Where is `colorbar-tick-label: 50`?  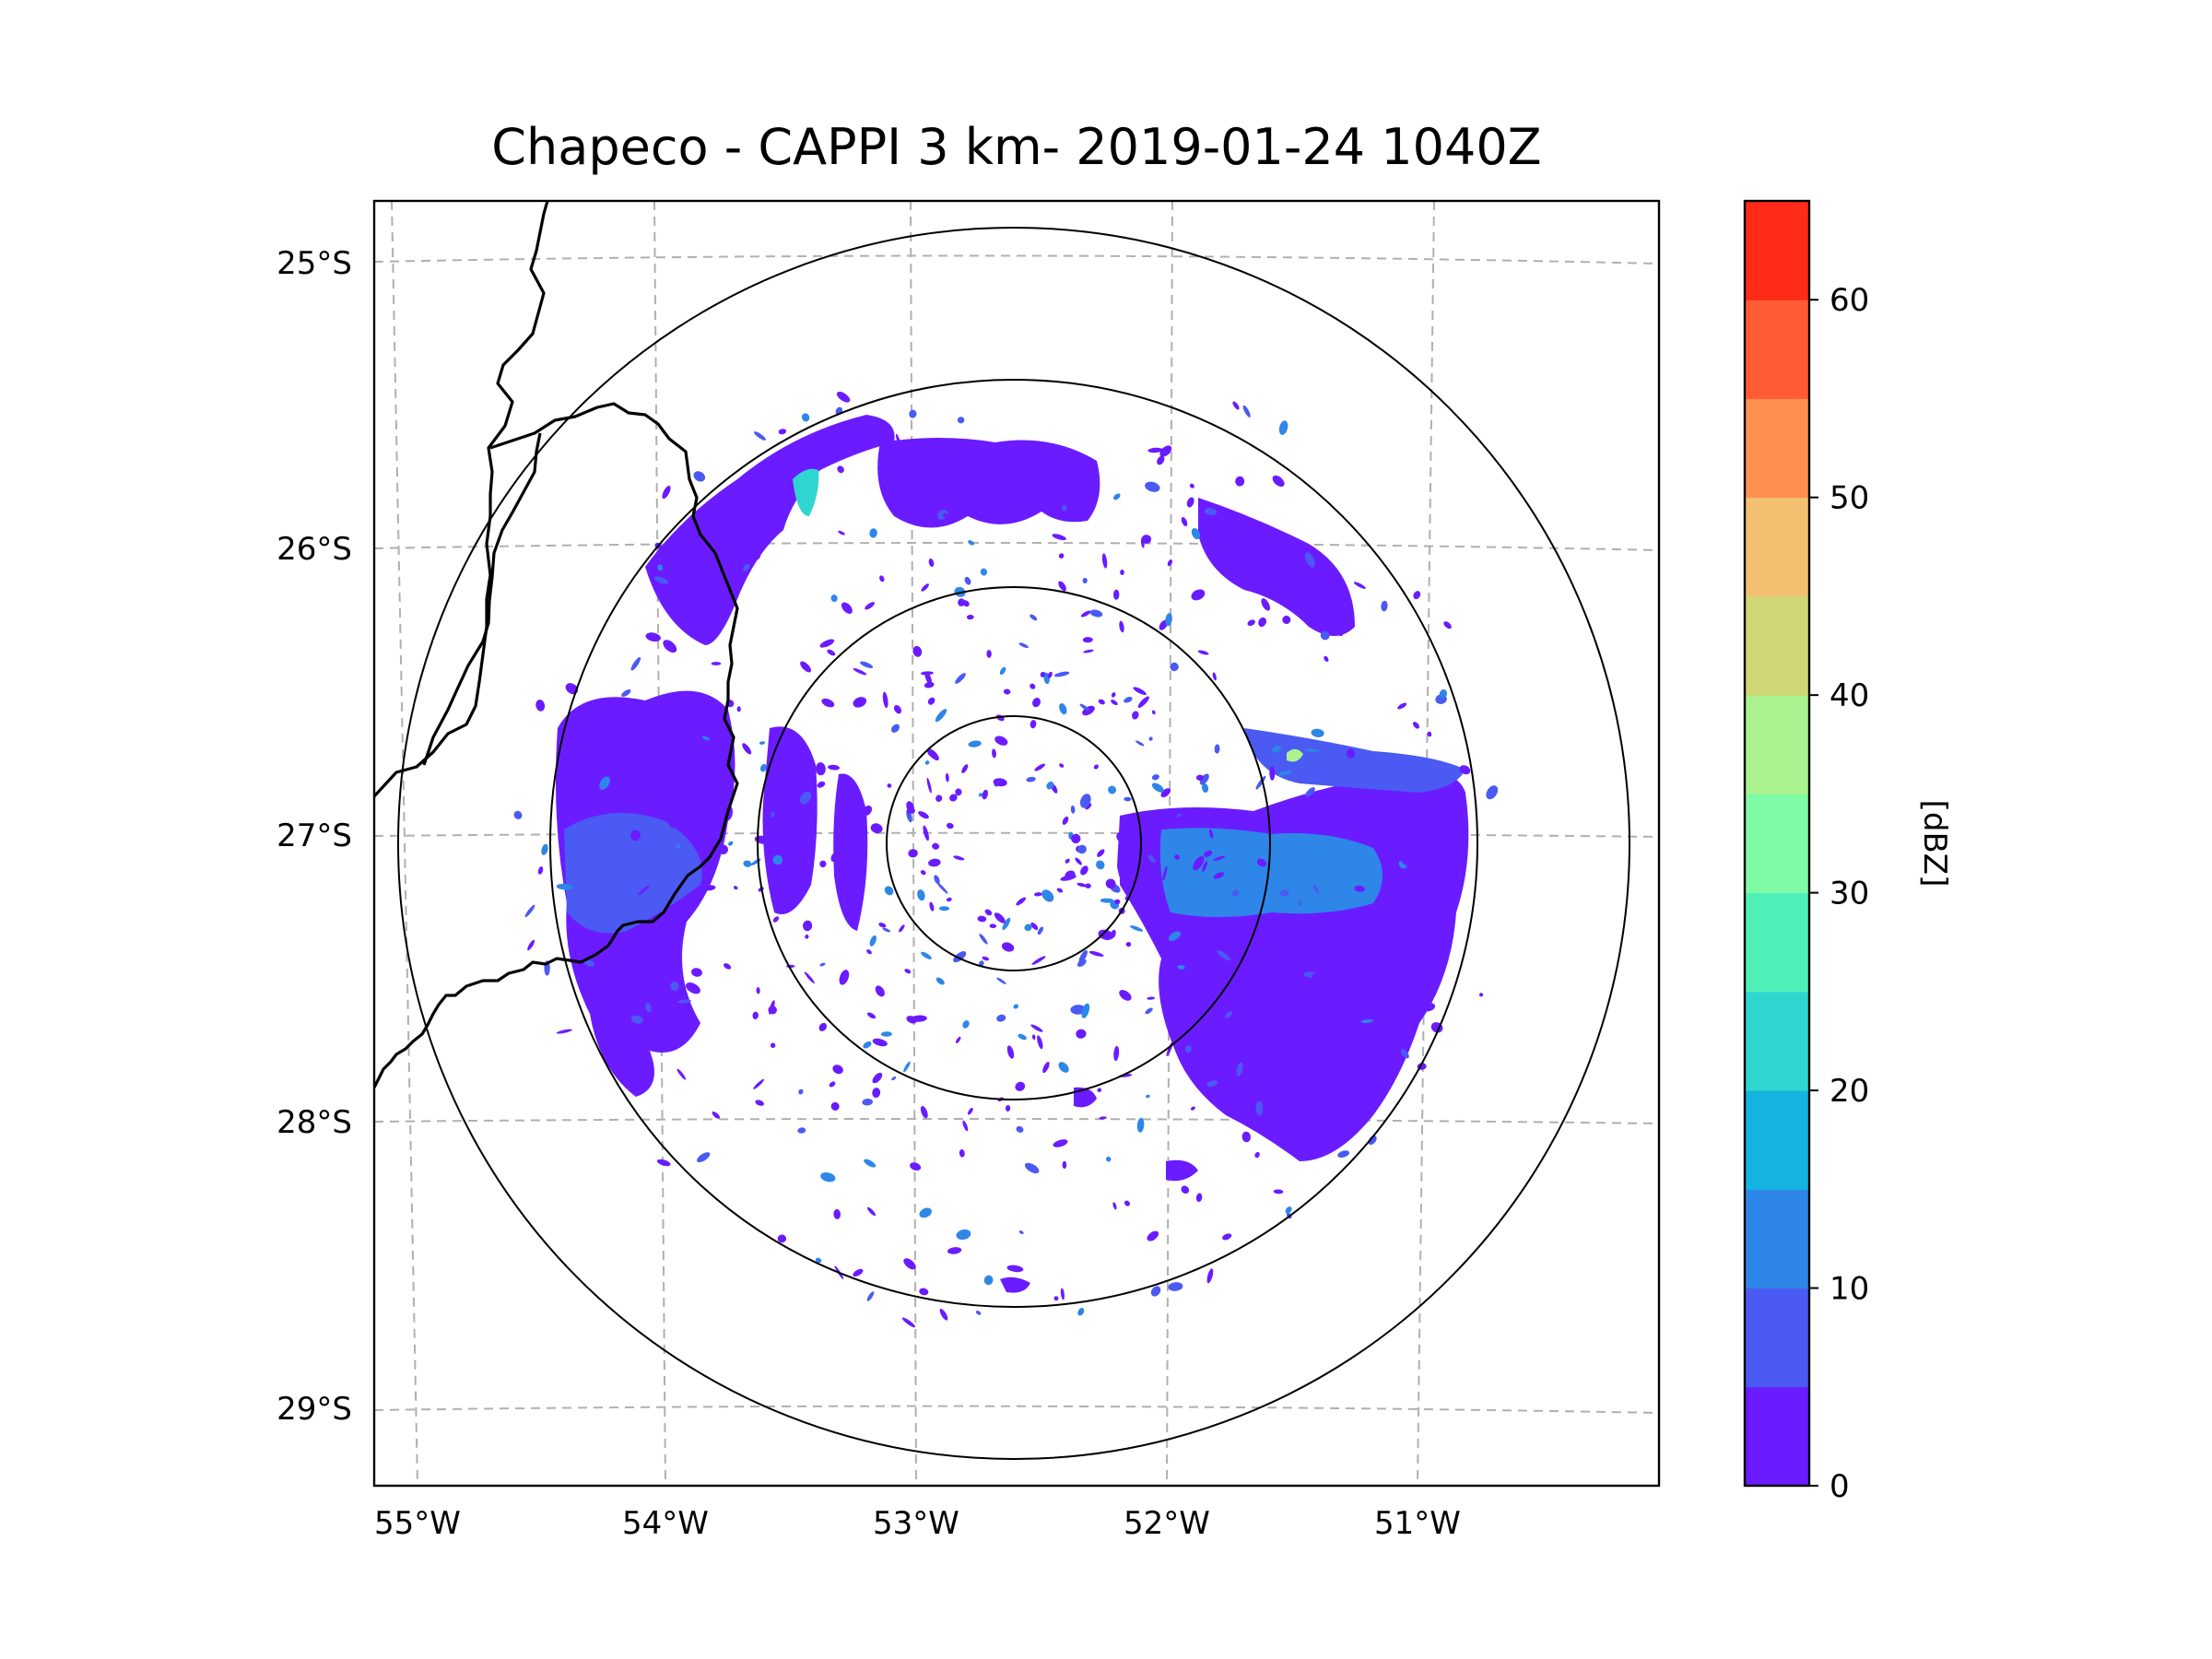
colorbar-tick-label: 50 is located at coordinates (1849, 498).